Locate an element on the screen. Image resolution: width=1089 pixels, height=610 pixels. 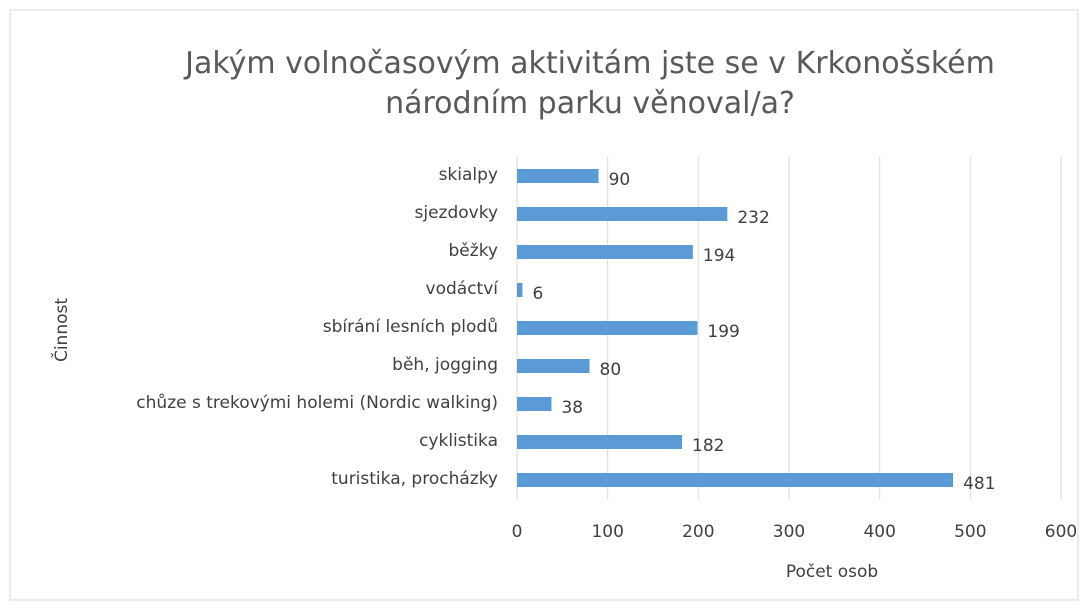
x-tick-label: 400 is located at coordinates (879, 532).